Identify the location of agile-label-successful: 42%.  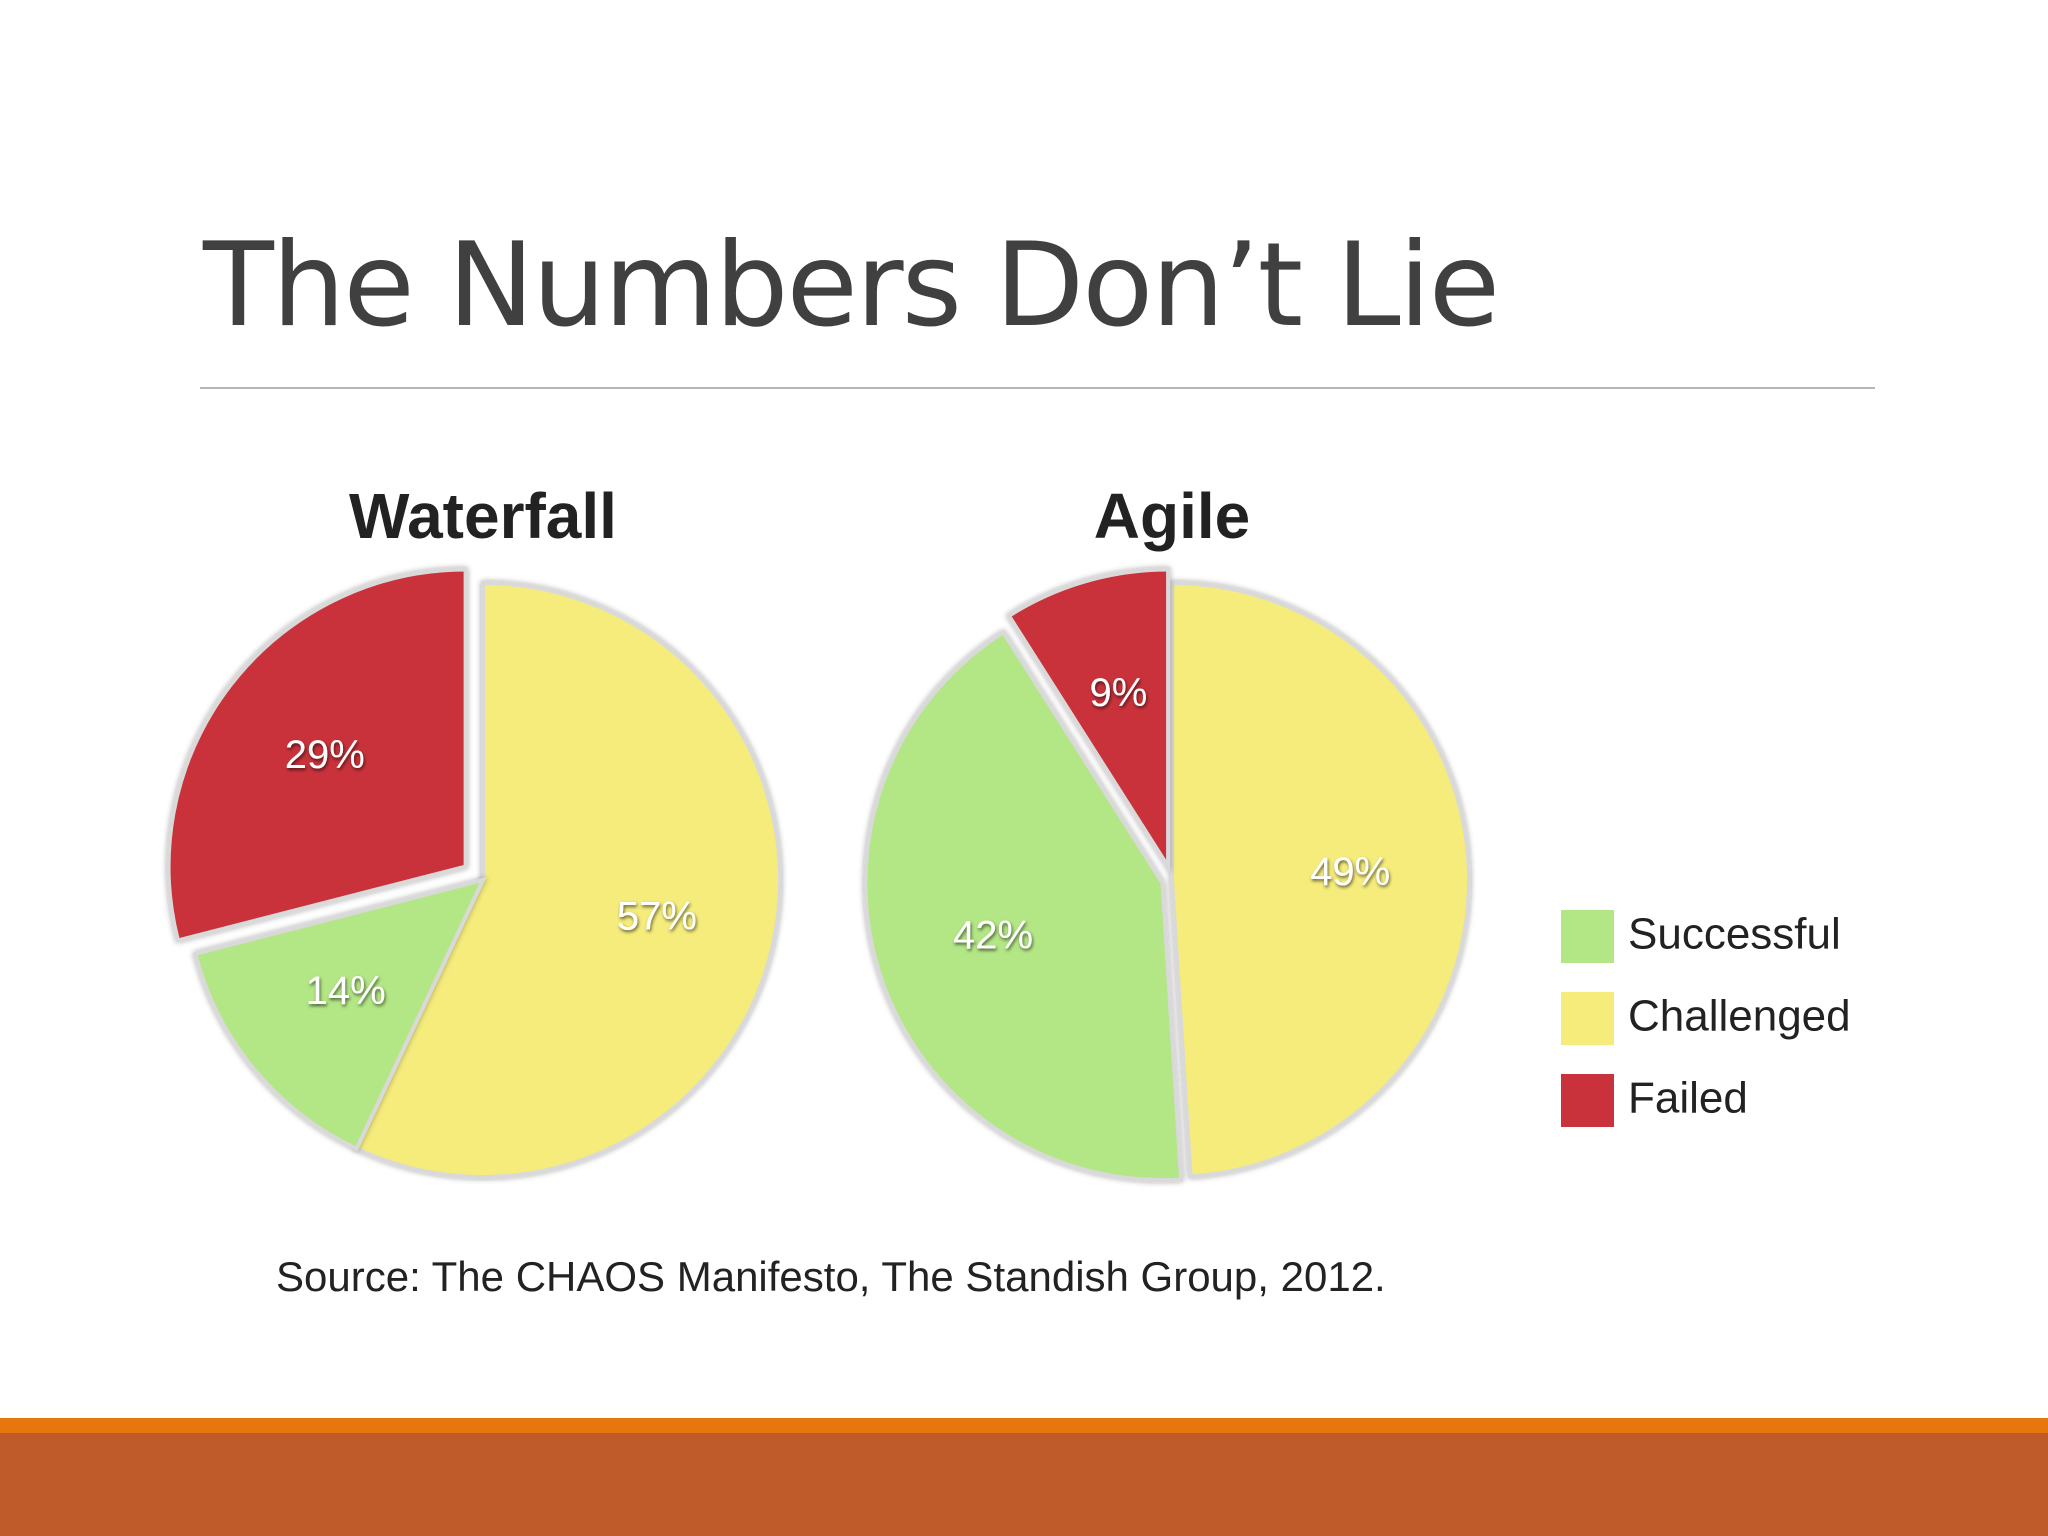
(993, 936).